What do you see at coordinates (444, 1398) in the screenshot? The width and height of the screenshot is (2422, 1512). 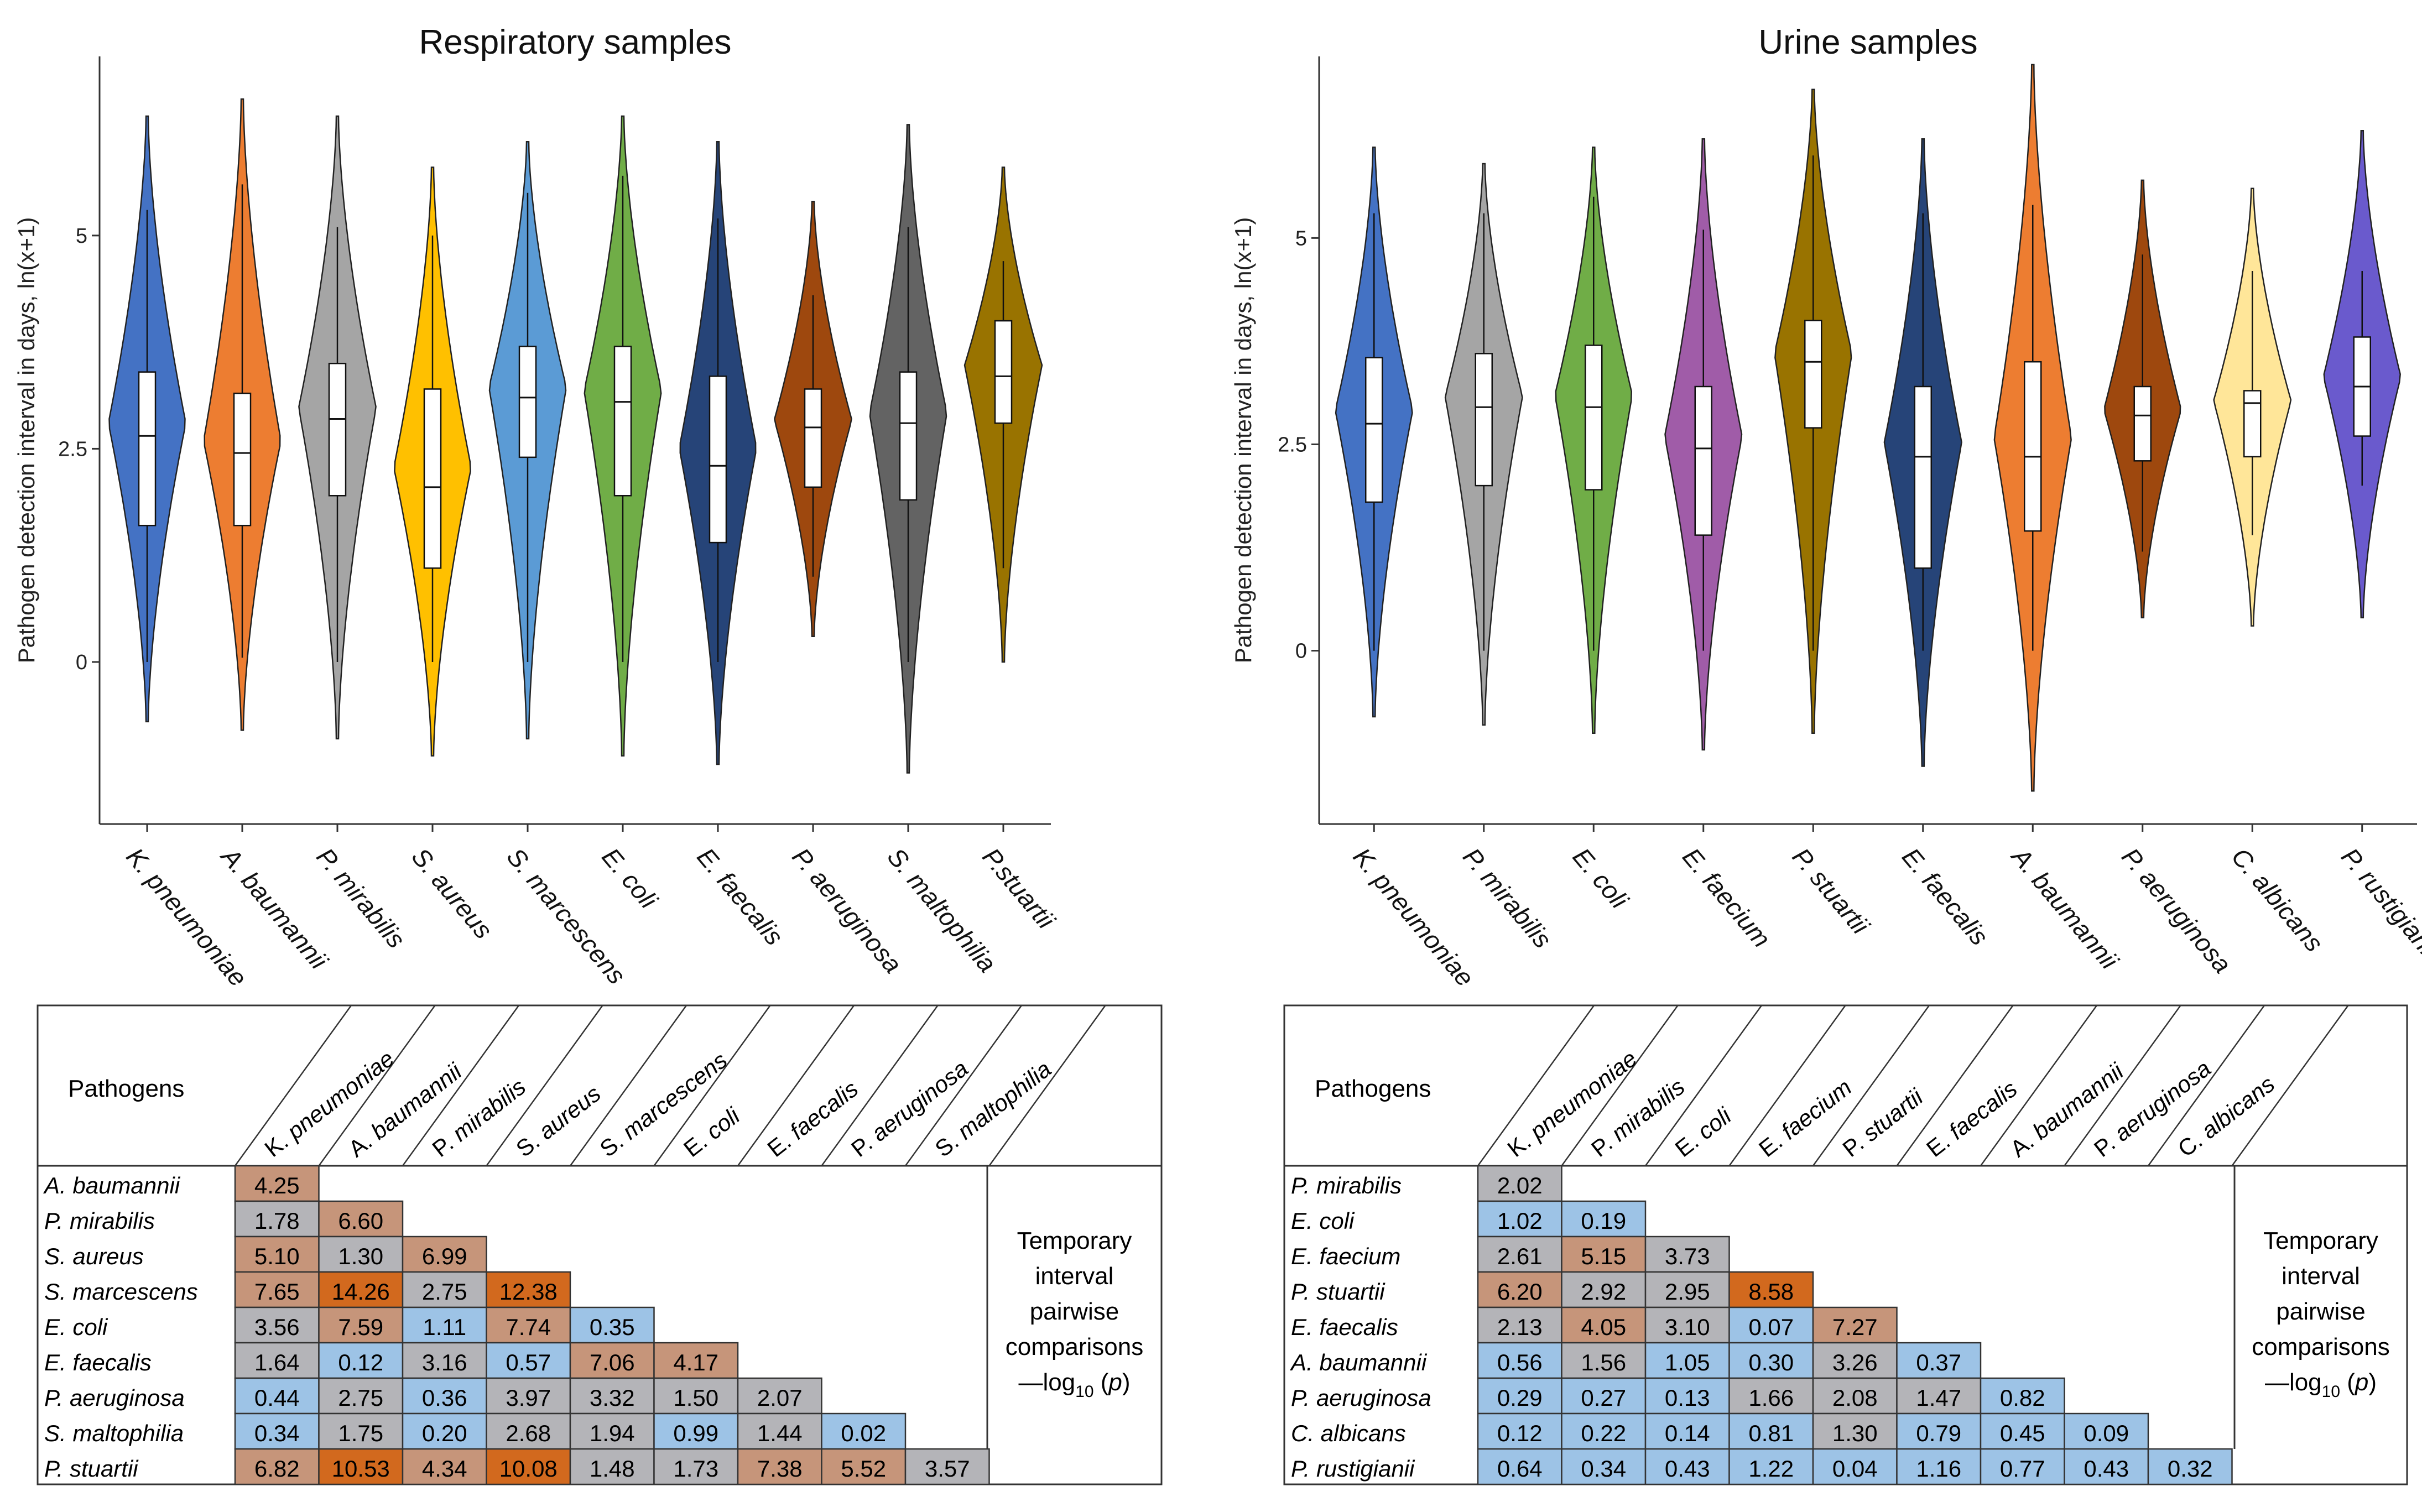 I see `table-cell-value: 0.36` at bounding box center [444, 1398].